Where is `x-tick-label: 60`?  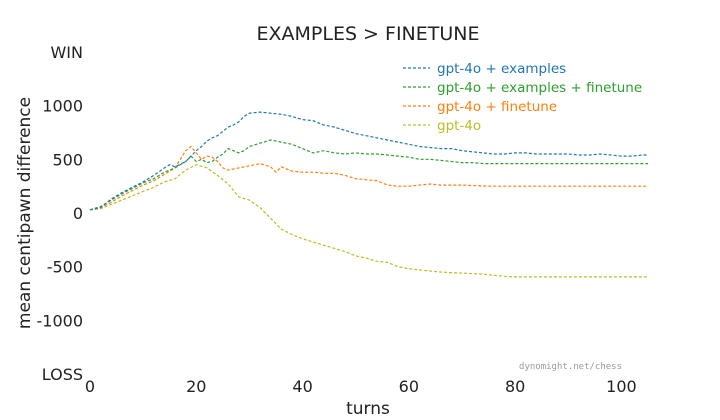 x-tick-label: 60 is located at coordinates (409, 386).